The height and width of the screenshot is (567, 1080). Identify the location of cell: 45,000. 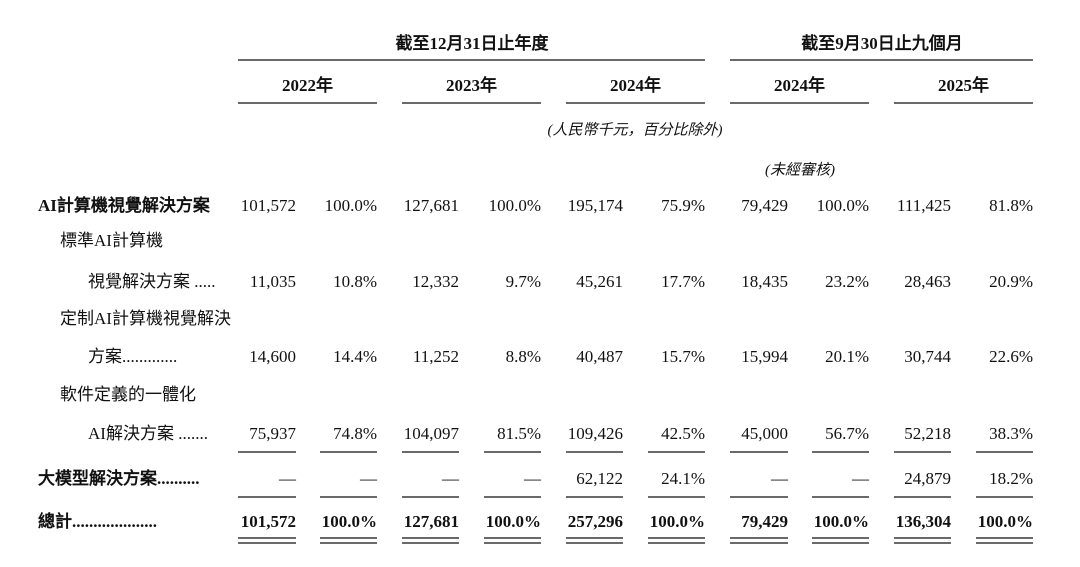
(764, 433).